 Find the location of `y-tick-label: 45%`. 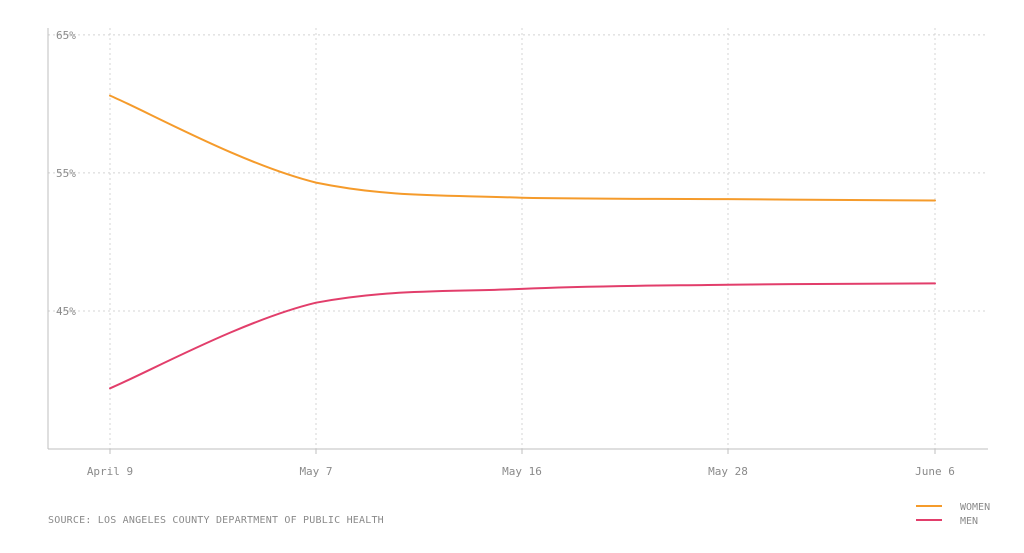

y-tick-label: 45% is located at coordinates (66, 311).